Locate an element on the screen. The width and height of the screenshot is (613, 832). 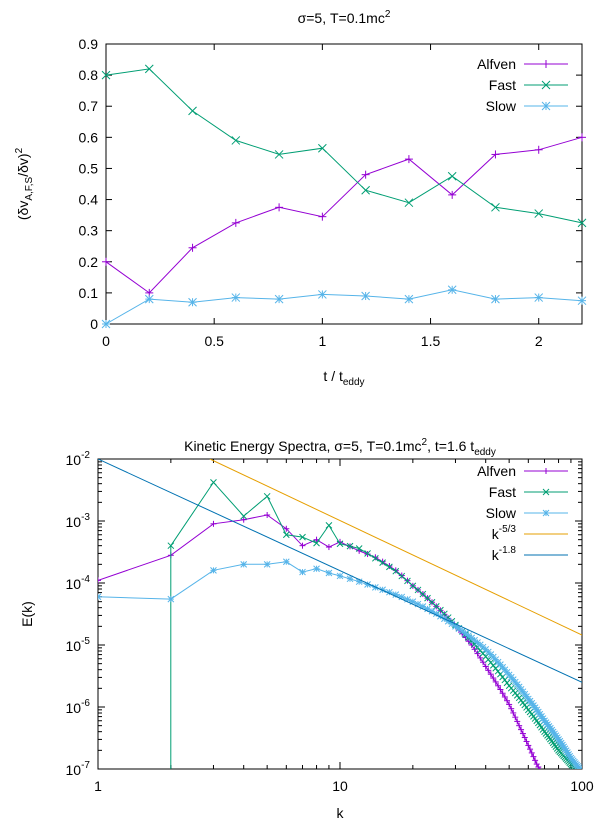
chart1-y-tick-label: 0.2 is located at coordinates (89, 262).